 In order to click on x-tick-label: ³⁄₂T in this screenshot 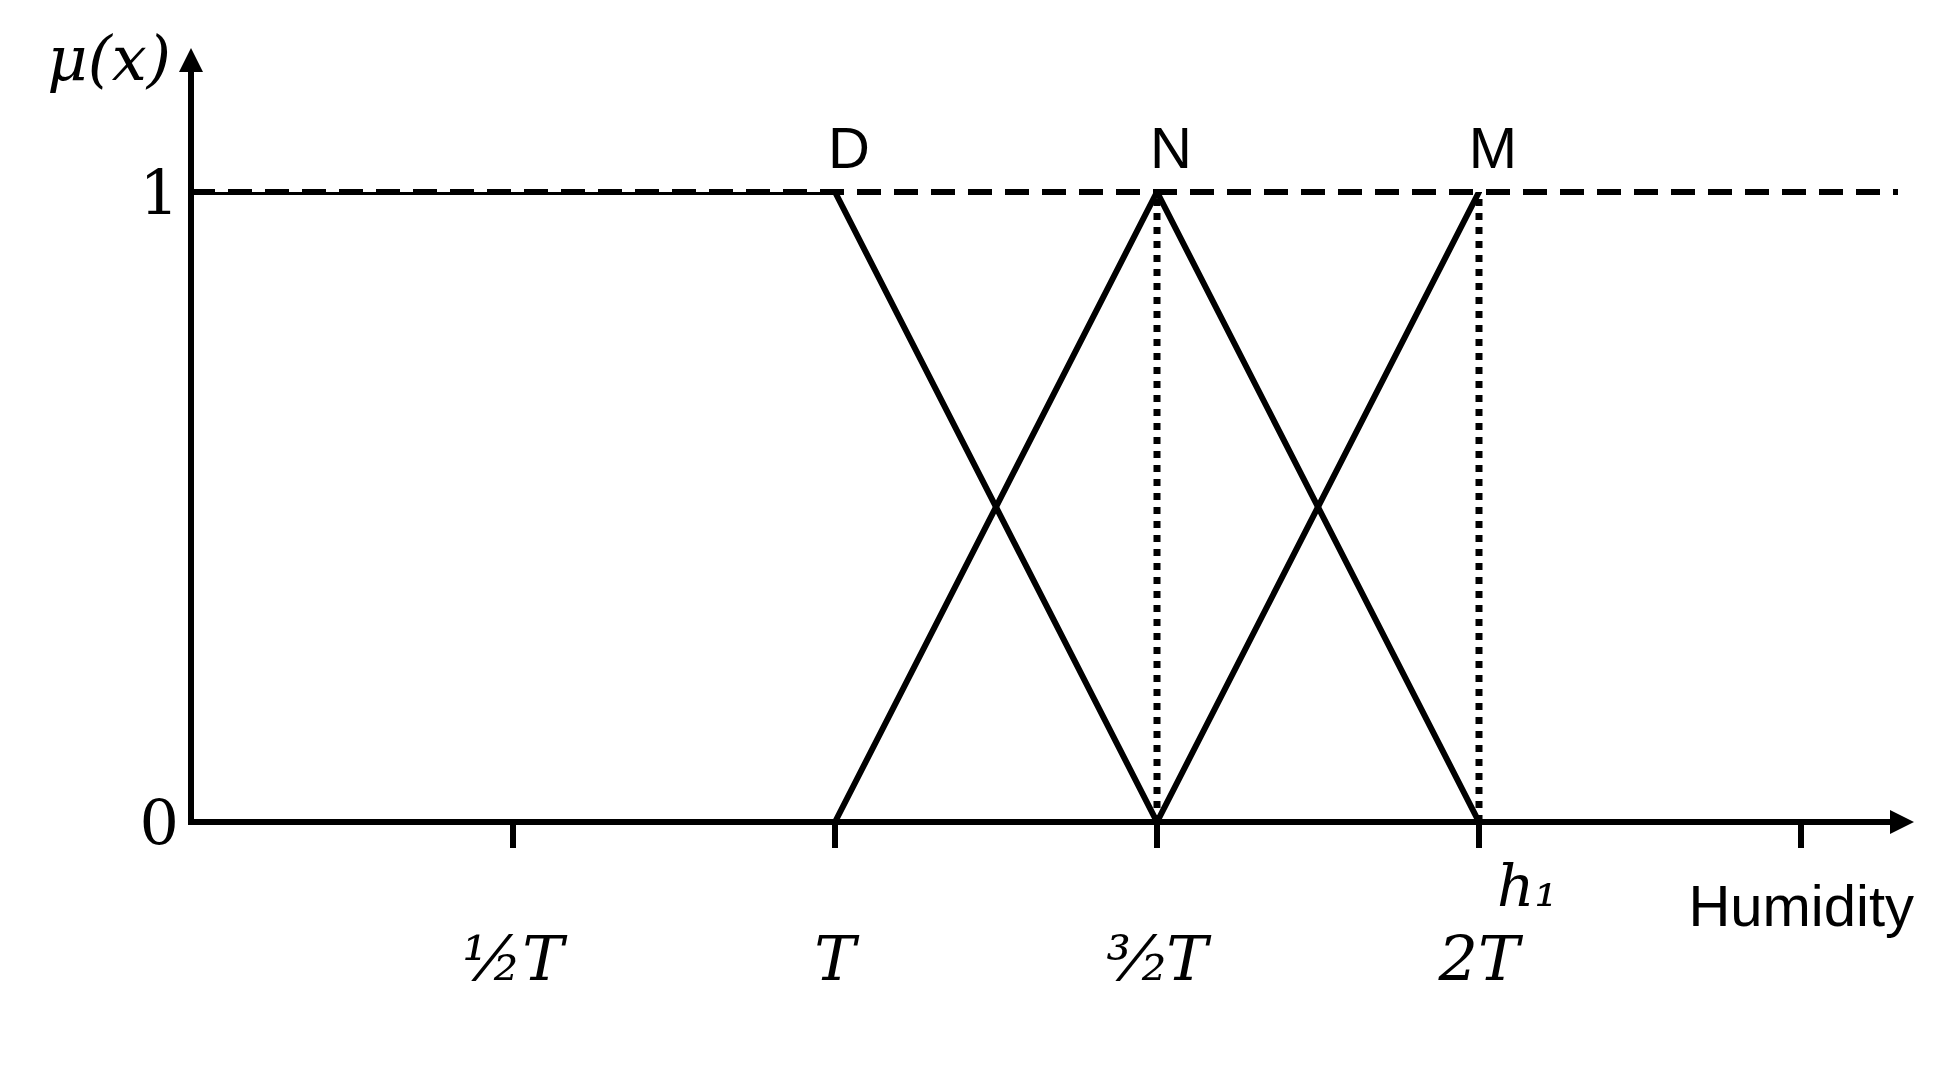, I will do `click(1159, 958)`.